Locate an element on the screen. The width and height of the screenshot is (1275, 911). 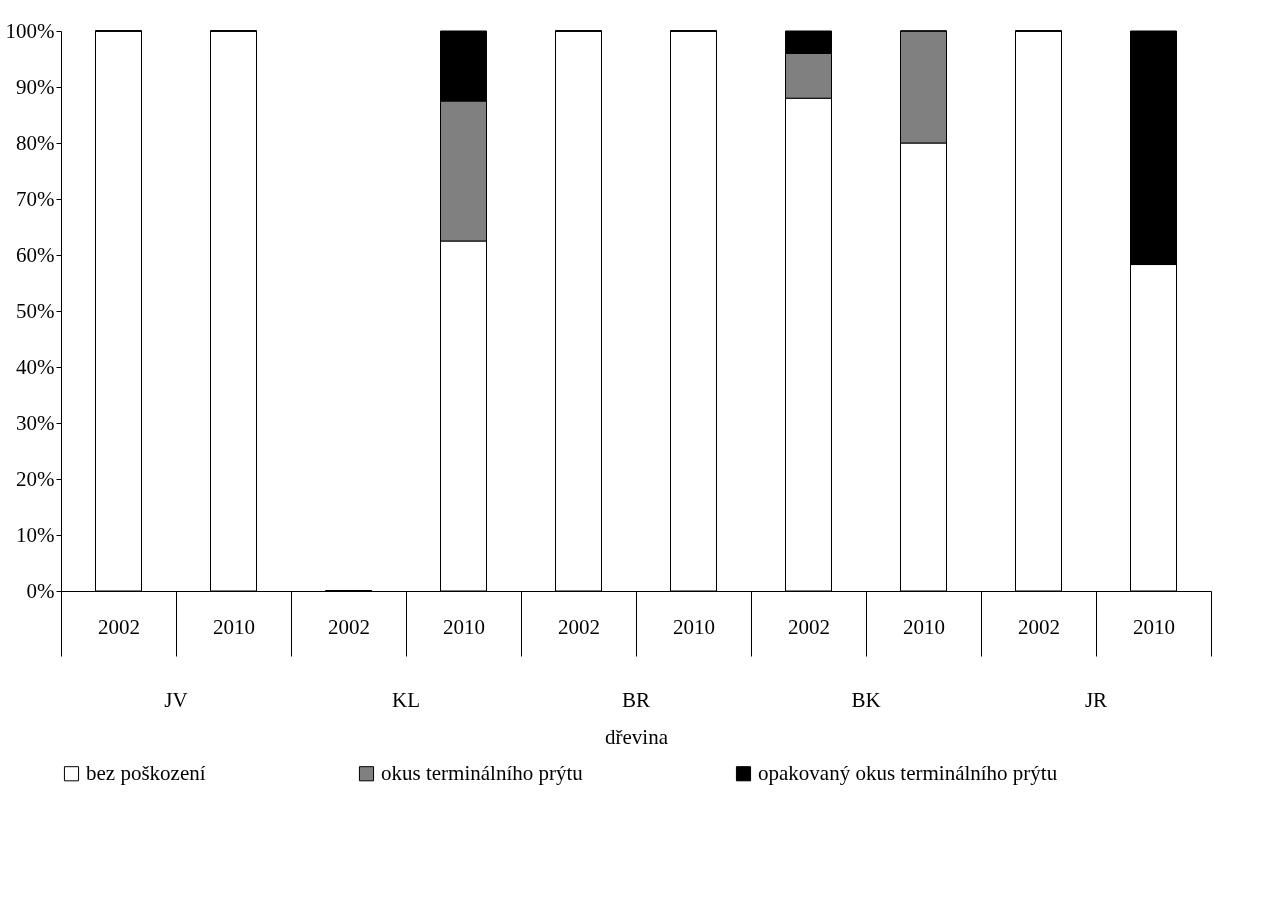
legend-label: bez poškození is located at coordinates (146, 772).